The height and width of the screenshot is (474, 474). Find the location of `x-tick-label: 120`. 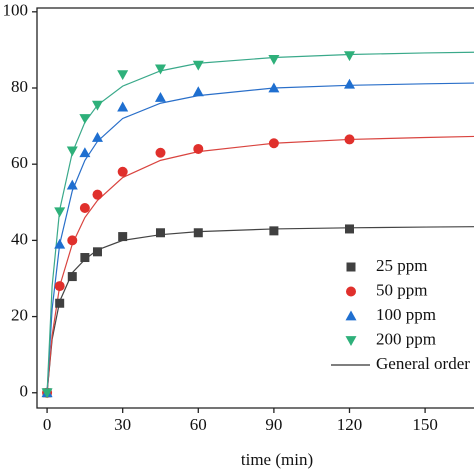

x-tick-label: 120 is located at coordinates (350, 424).